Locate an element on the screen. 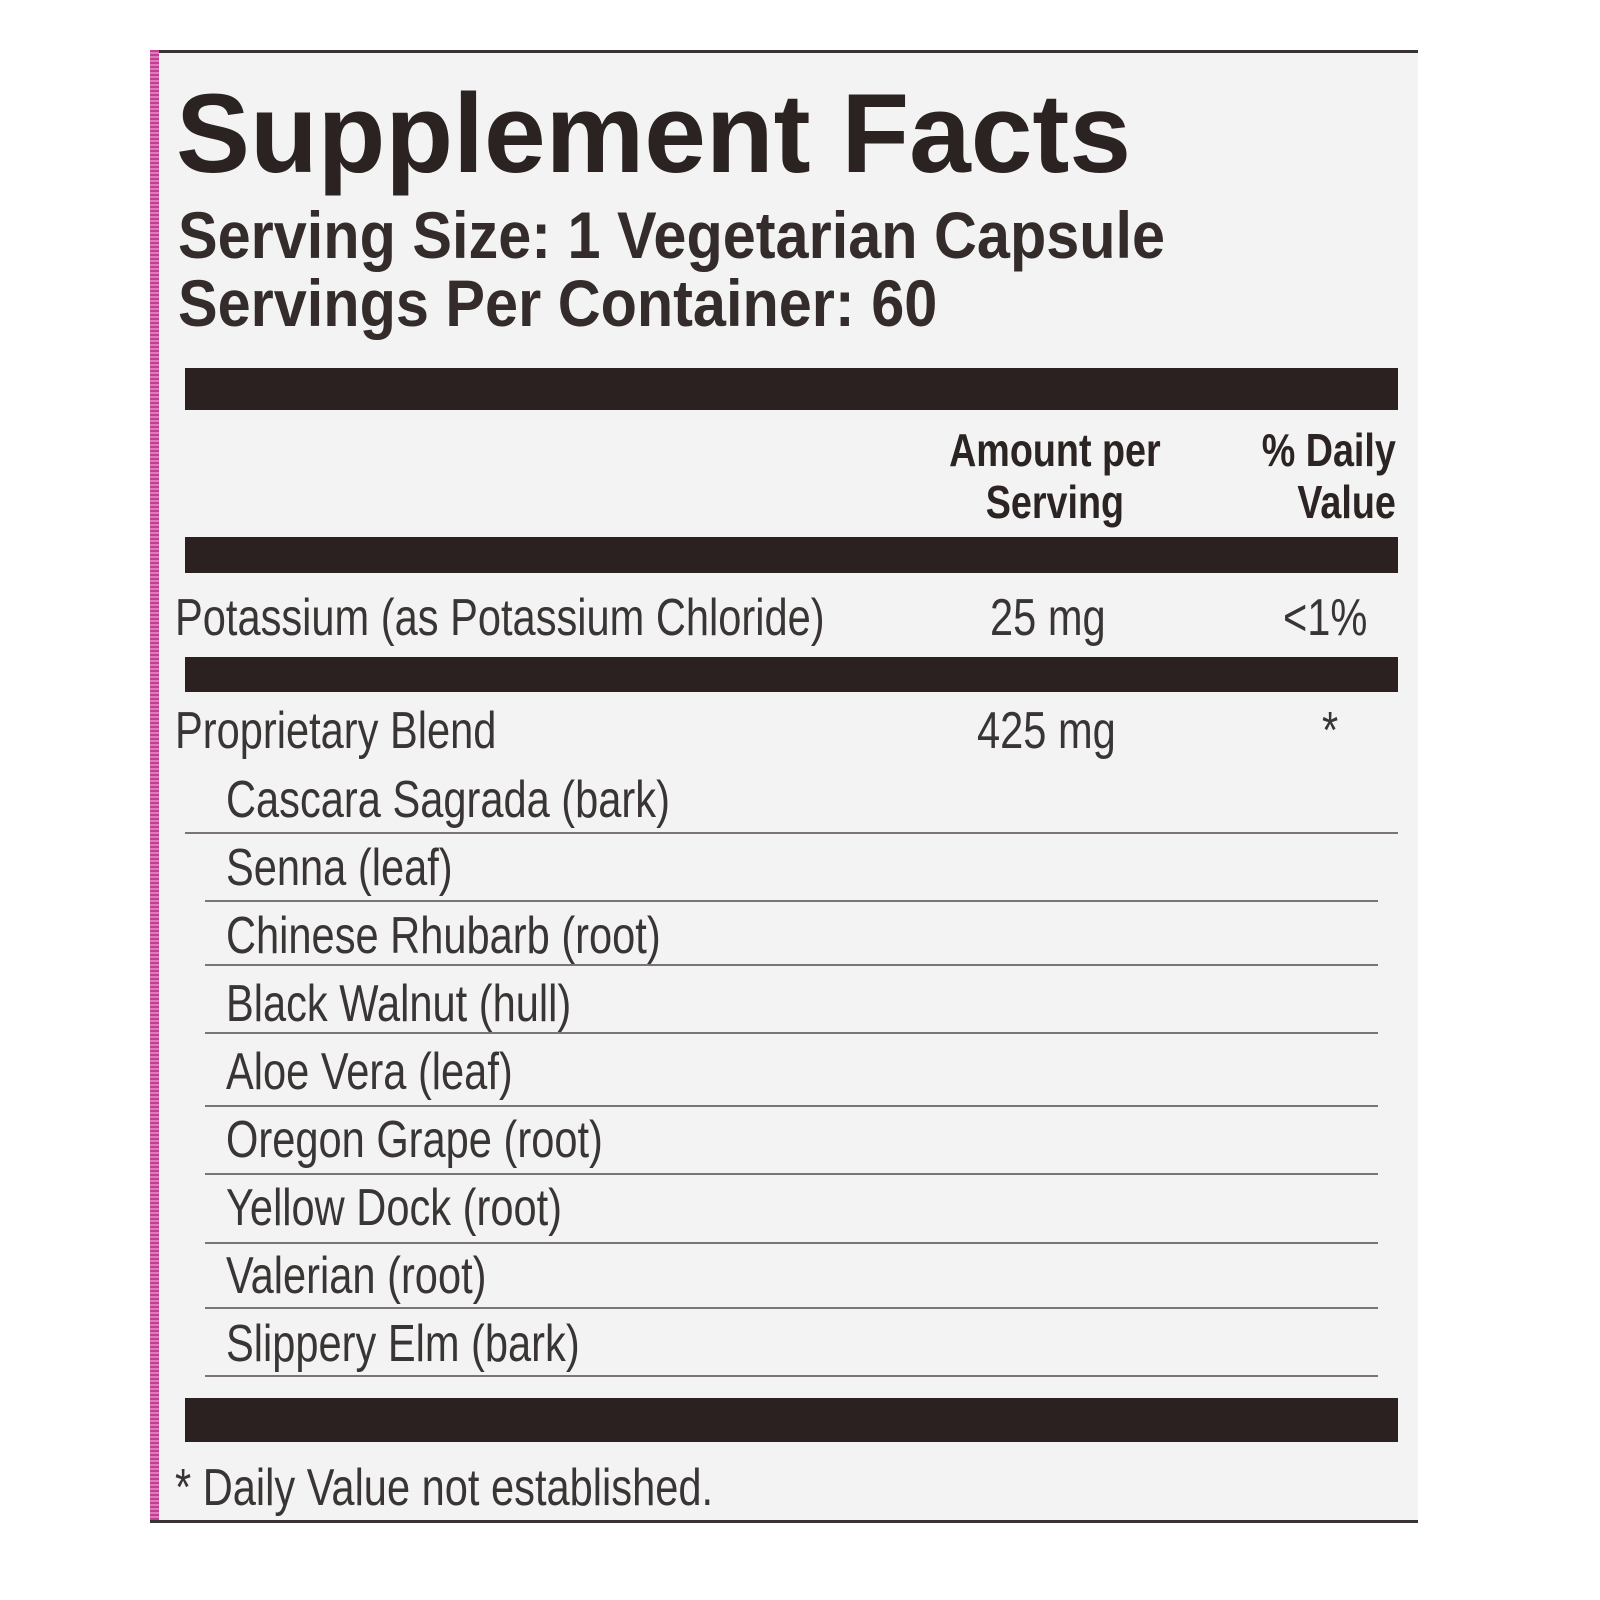 The height and width of the screenshot is (1600, 1600). footnote: * Daily Value not established. is located at coordinates (444, 1488).